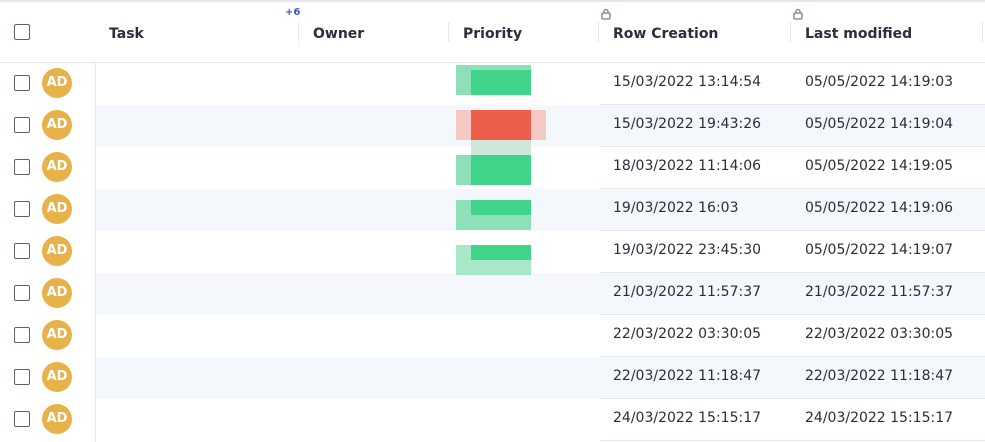  Describe the element at coordinates (687, 250) in the screenshot. I see `row-creation: 19/03/2022 23:45:30` at that location.